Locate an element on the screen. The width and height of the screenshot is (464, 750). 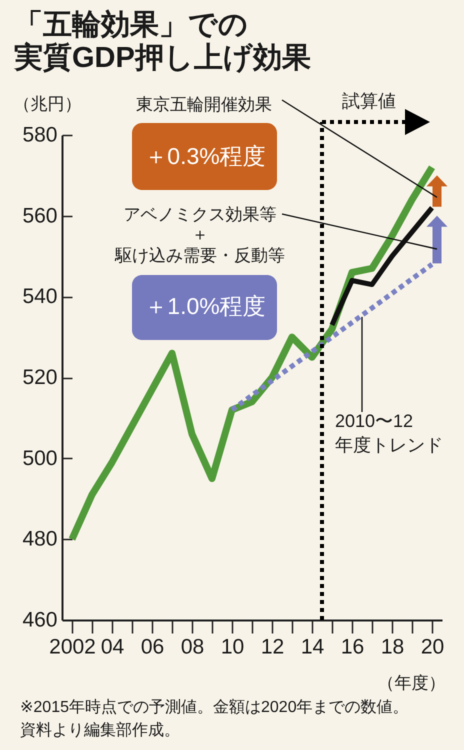
x-tick-label: 14 is located at coordinates (312, 647).